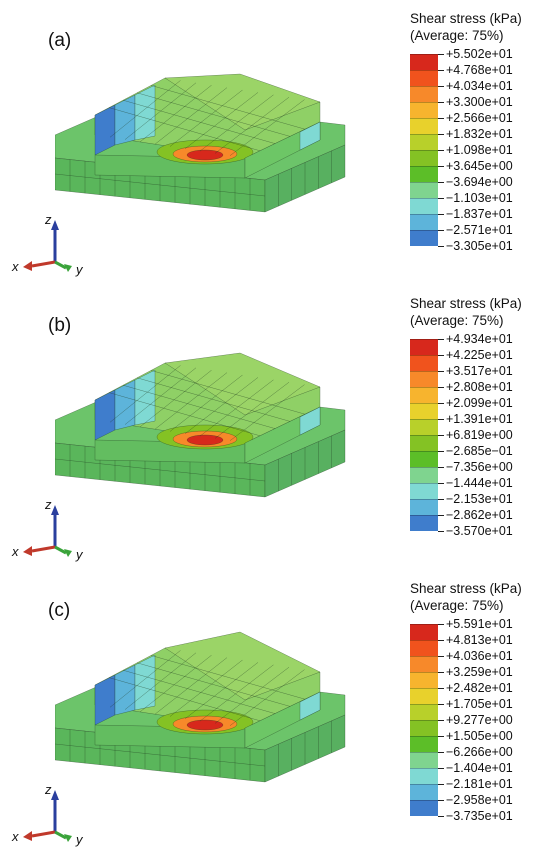  Describe the element at coordinates (479, 403) in the screenshot. I see `legend-value: +2.099e+01` at that location.